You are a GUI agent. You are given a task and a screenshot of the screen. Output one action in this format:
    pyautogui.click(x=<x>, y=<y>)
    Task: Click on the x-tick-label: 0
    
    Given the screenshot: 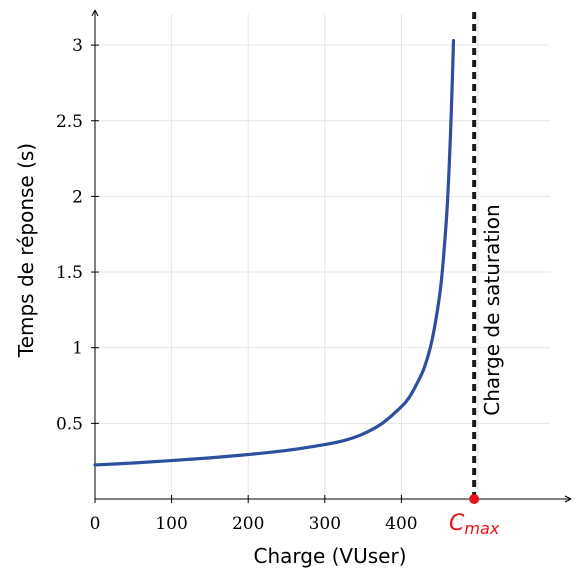 What is the action you would take?
    pyautogui.click(x=95, y=524)
    